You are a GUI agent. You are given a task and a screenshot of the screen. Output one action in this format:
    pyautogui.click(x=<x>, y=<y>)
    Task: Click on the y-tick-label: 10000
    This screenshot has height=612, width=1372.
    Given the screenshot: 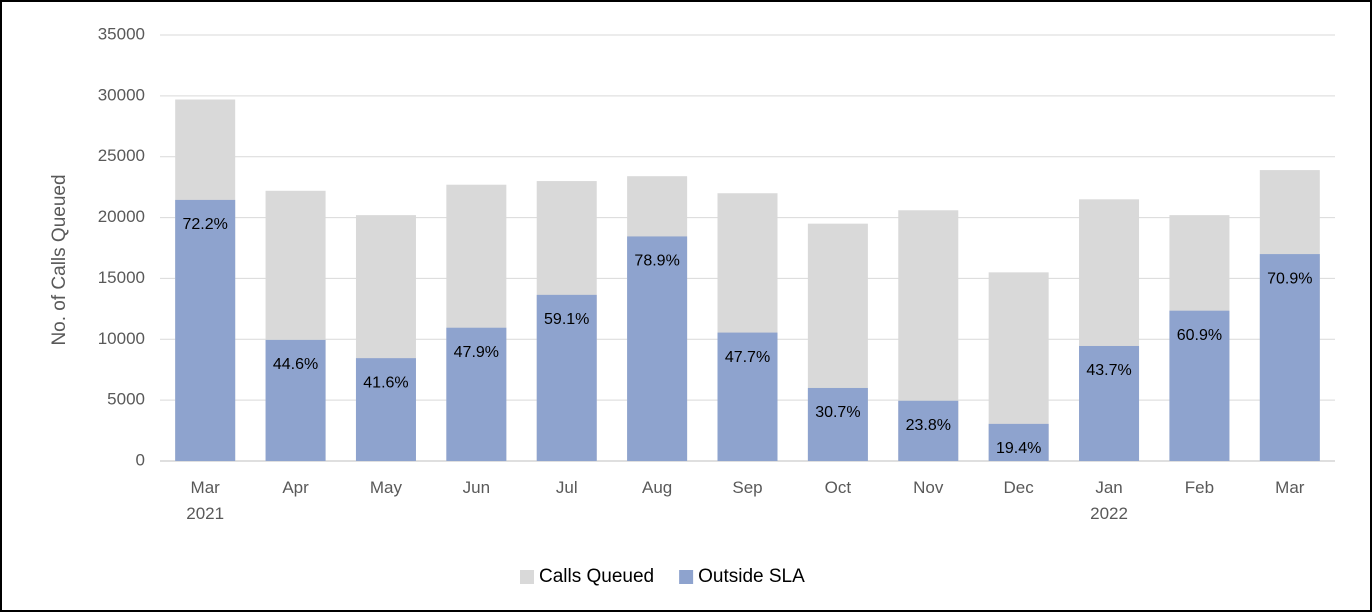 What is the action you would take?
    pyautogui.click(x=121, y=338)
    